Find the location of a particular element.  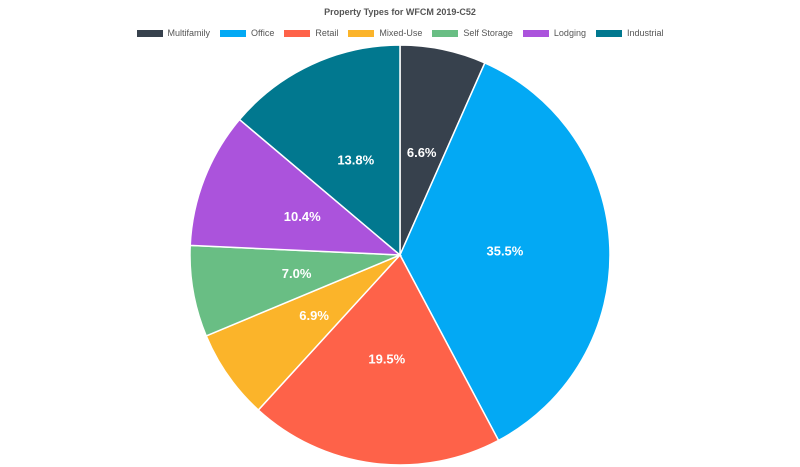

slice-label-multifamily: 6.6% is located at coordinates (422, 152).